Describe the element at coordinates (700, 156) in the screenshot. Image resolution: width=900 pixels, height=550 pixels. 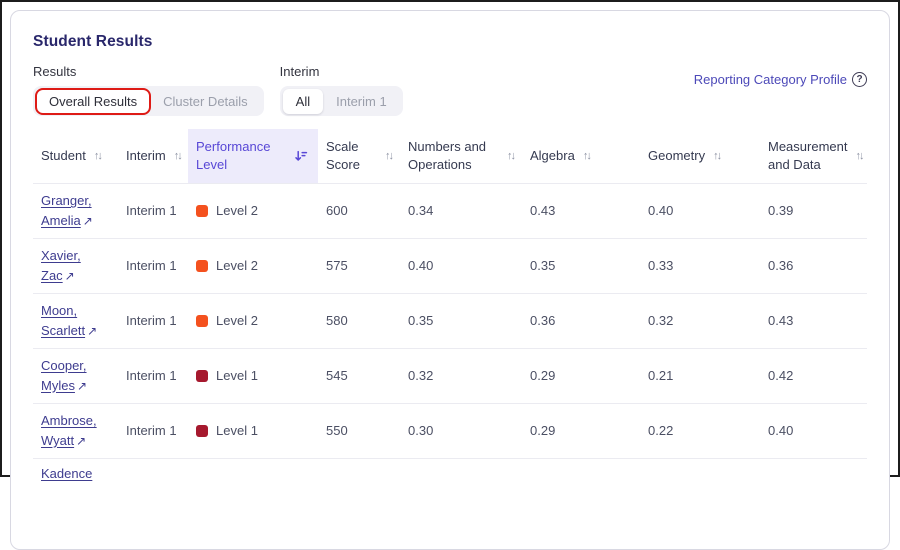
I see `column-header-geometry: Geometry ↑↓` at that location.